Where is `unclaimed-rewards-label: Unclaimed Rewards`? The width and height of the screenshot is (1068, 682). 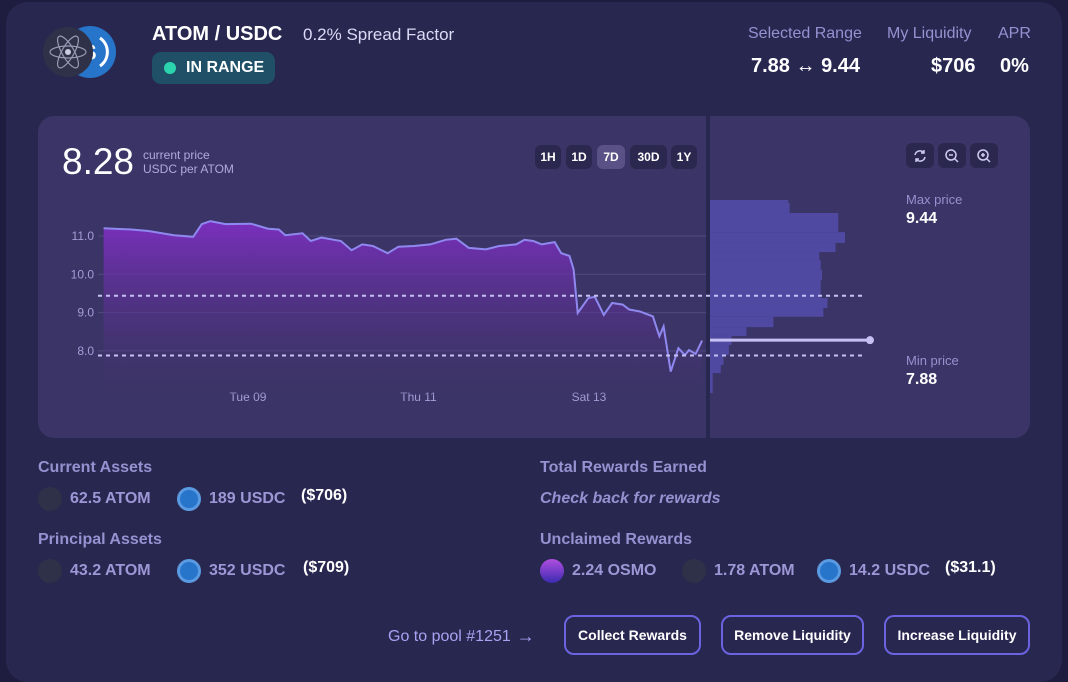 unclaimed-rewards-label: Unclaimed Rewards is located at coordinates (616, 539).